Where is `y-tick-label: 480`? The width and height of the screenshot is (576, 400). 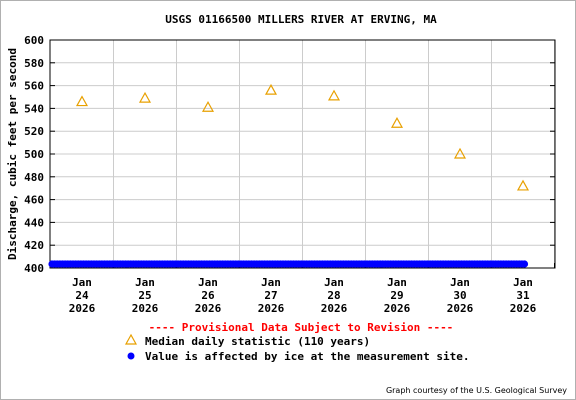 y-tick-label: 480 is located at coordinates (34, 177).